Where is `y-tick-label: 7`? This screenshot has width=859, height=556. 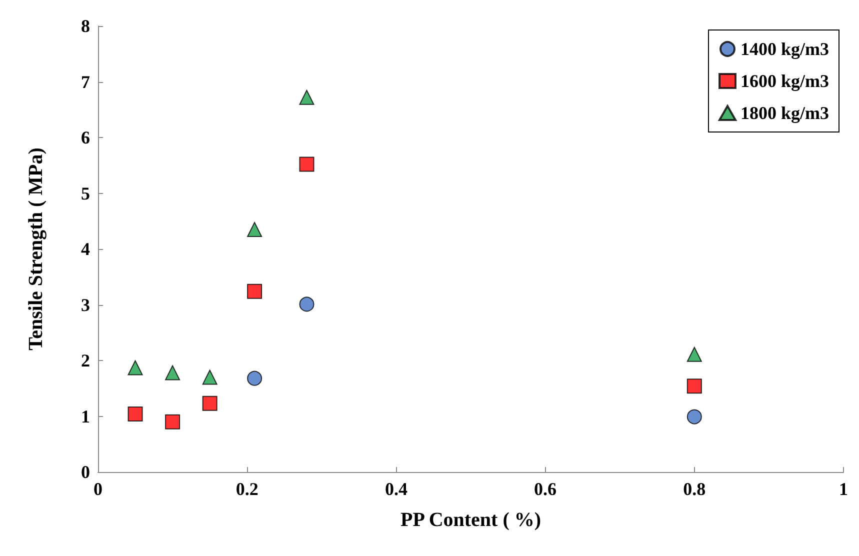 y-tick-label: 7 is located at coordinates (85, 82).